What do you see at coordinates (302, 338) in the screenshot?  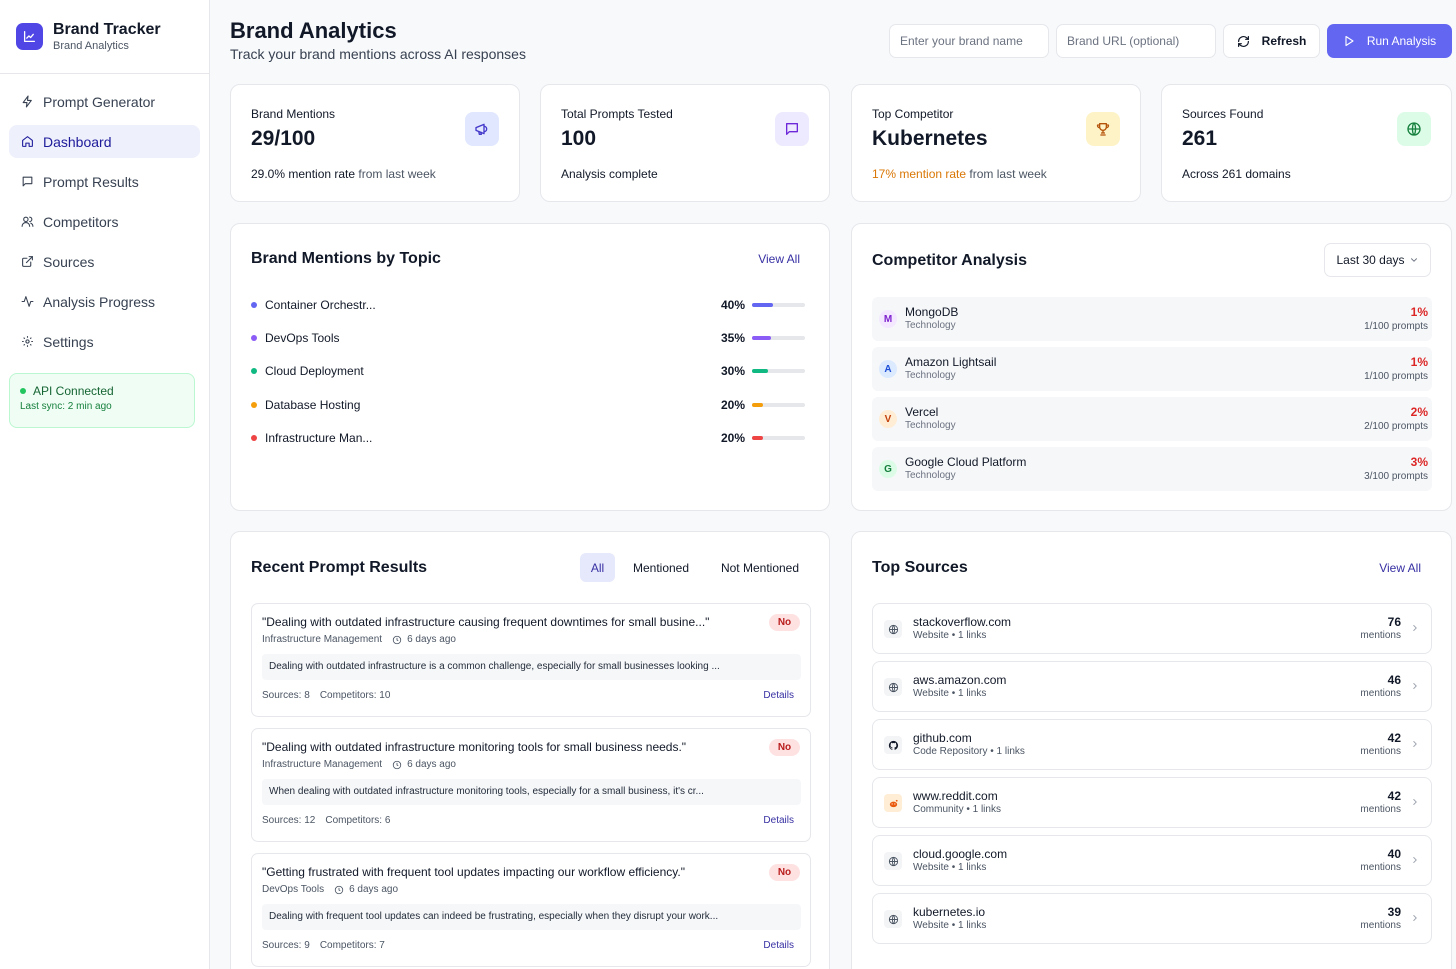 I see `topic-name: DevOps Tools` at bounding box center [302, 338].